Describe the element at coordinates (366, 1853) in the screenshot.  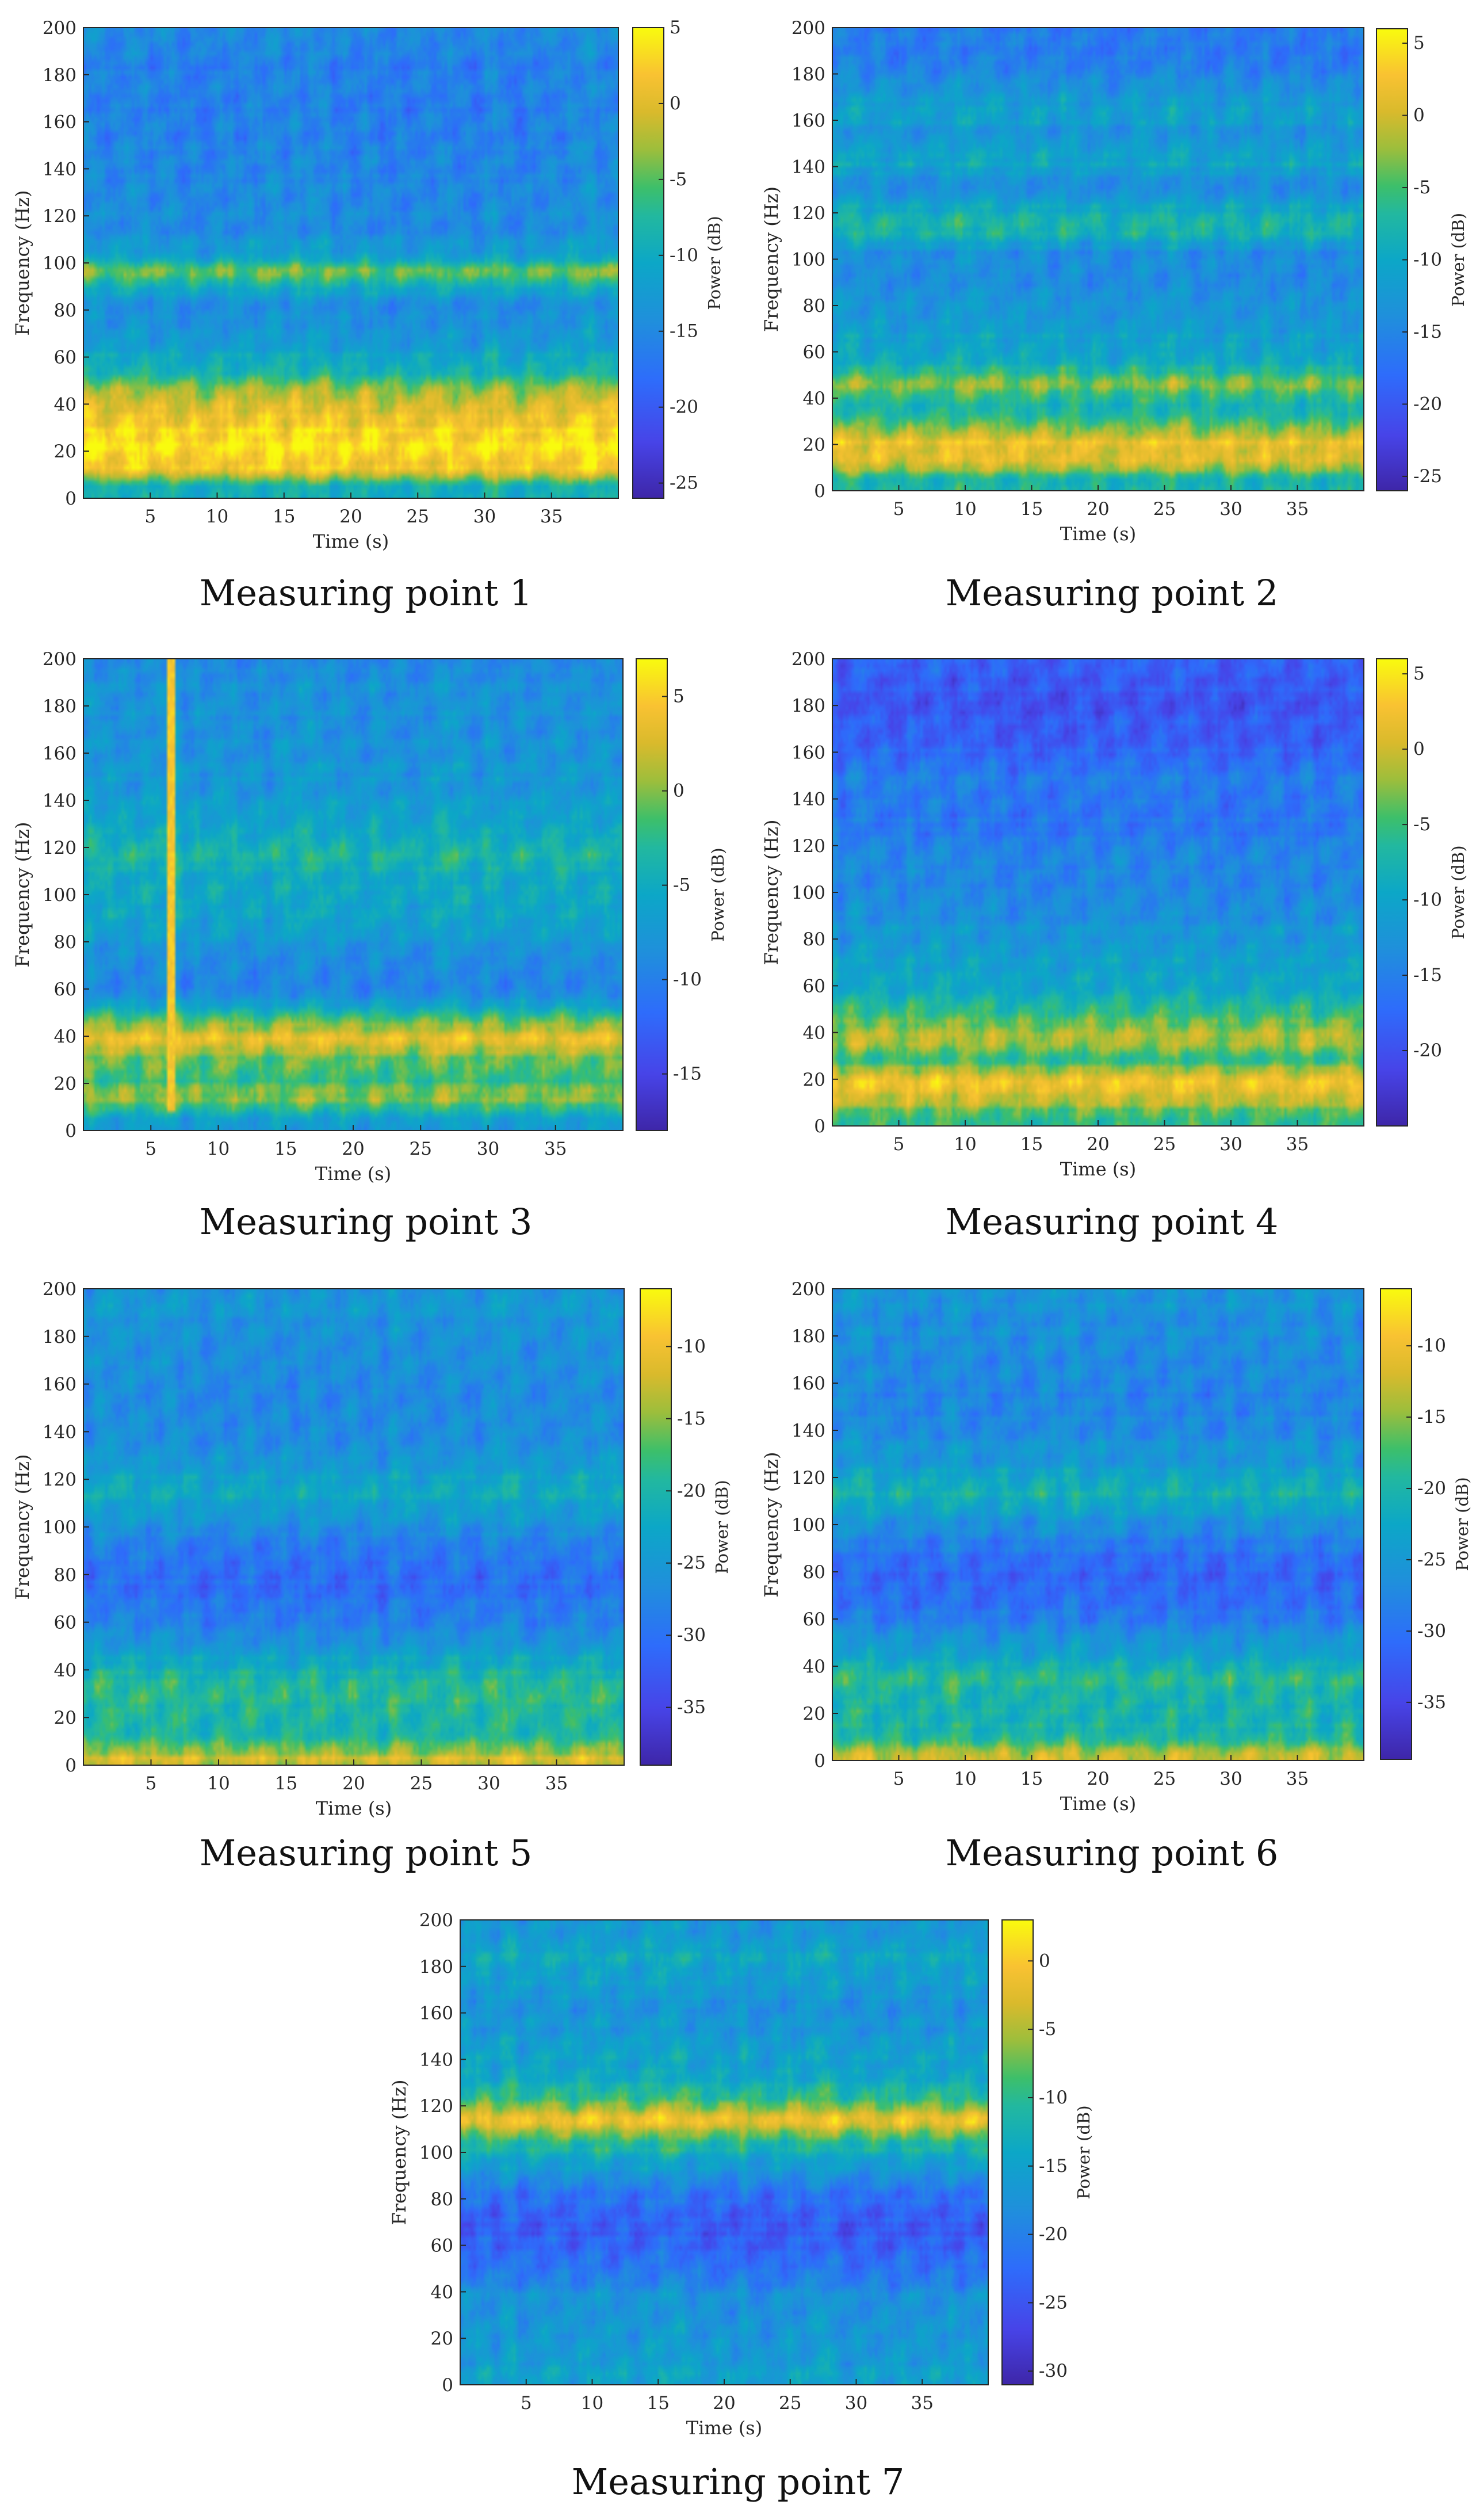
I see `panel-caption: Measuring point 5` at that location.